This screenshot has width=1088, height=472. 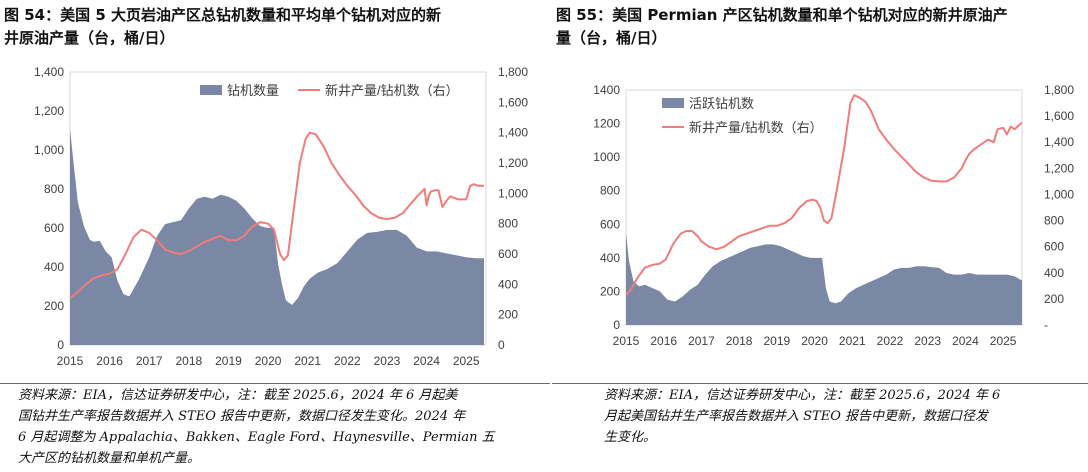 I want to click on right-y-right-tick-label: 200, so click(x=1054, y=299).